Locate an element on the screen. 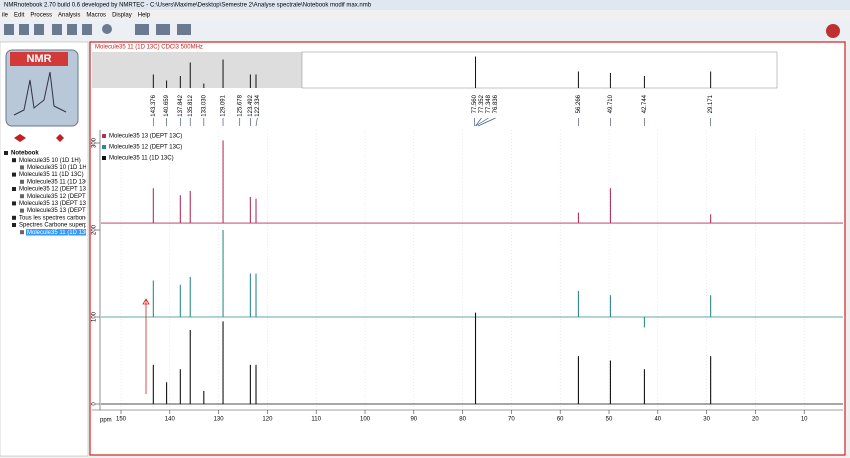 This screenshot has height=458, width=850. peak-label: 77.348 is located at coordinates (489, 103).